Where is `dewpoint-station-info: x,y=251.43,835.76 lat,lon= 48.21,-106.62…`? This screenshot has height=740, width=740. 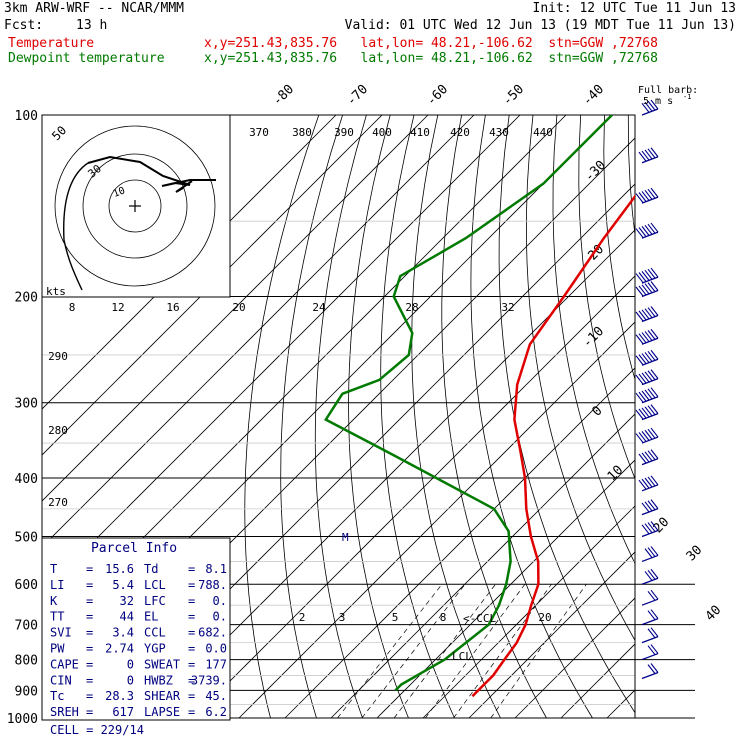 dewpoint-station-info: x,y=251.43,835.76 lat,lon= 48.21,-106.62… is located at coordinates (431, 58).